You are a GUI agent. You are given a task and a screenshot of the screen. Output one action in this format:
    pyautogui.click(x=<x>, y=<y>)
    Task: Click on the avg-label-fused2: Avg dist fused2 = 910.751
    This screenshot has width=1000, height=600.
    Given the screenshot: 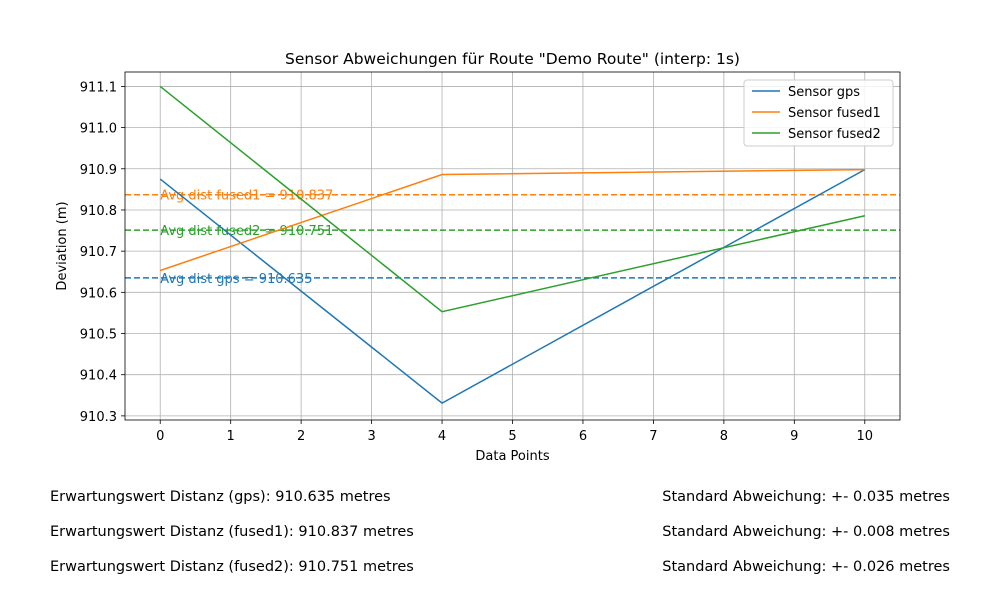 What is the action you would take?
    pyautogui.click(x=246, y=231)
    